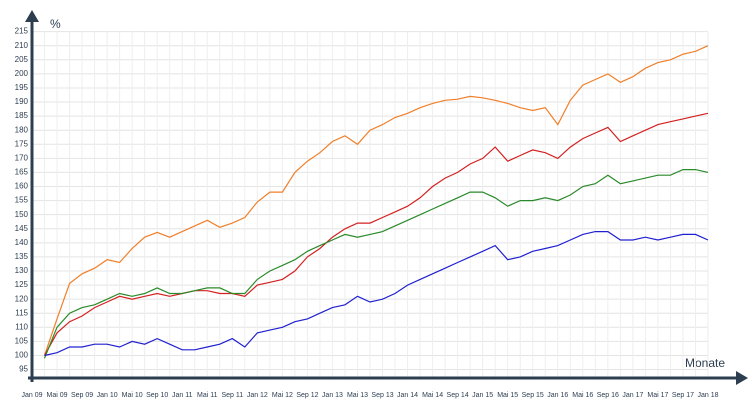 The image size is (750, 416). What do you see at coordinates (22, 298) in the screenshot?
I see `y-tick-label: 120` at bounding box center [22, 298].